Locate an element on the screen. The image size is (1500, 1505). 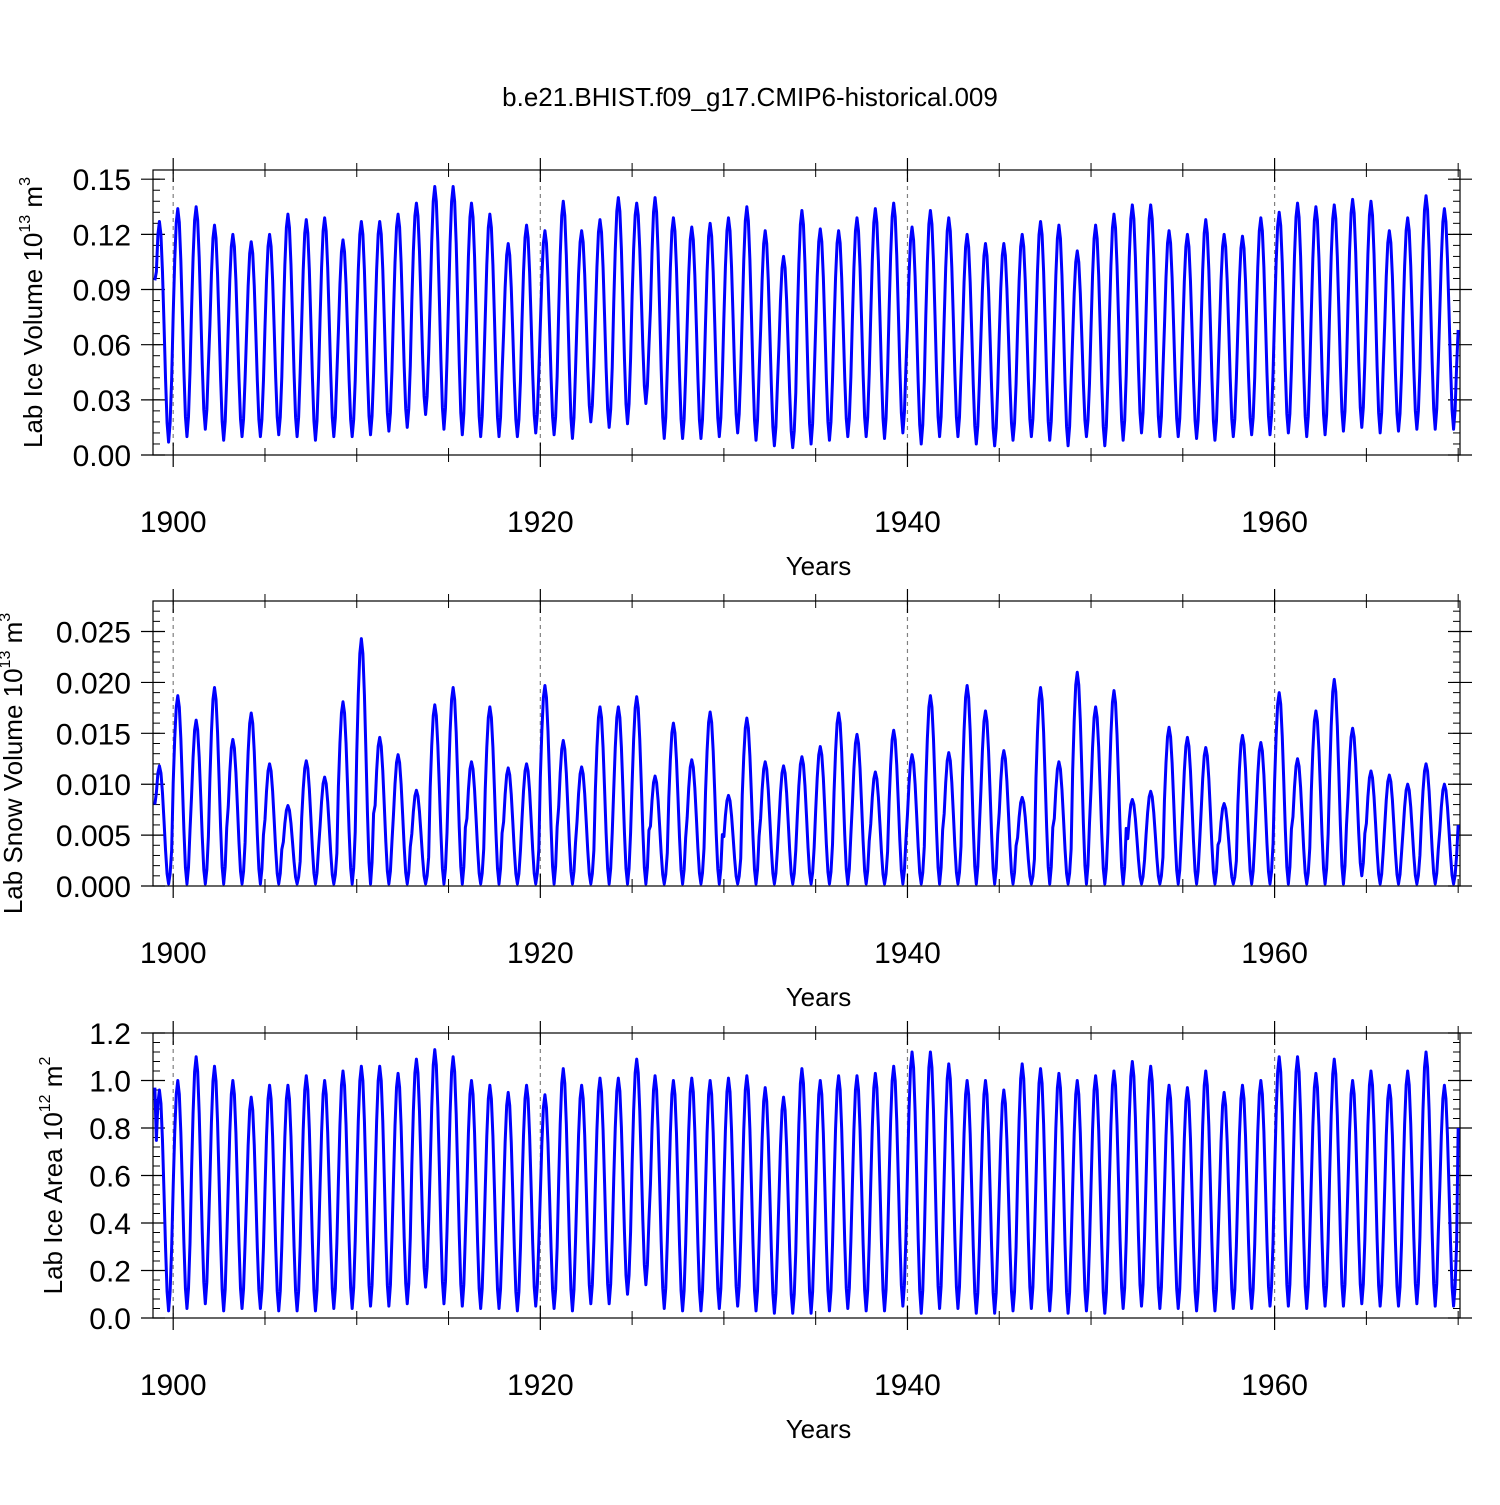
y-tick-label: 0.12 is located at coordinates (102, 235).